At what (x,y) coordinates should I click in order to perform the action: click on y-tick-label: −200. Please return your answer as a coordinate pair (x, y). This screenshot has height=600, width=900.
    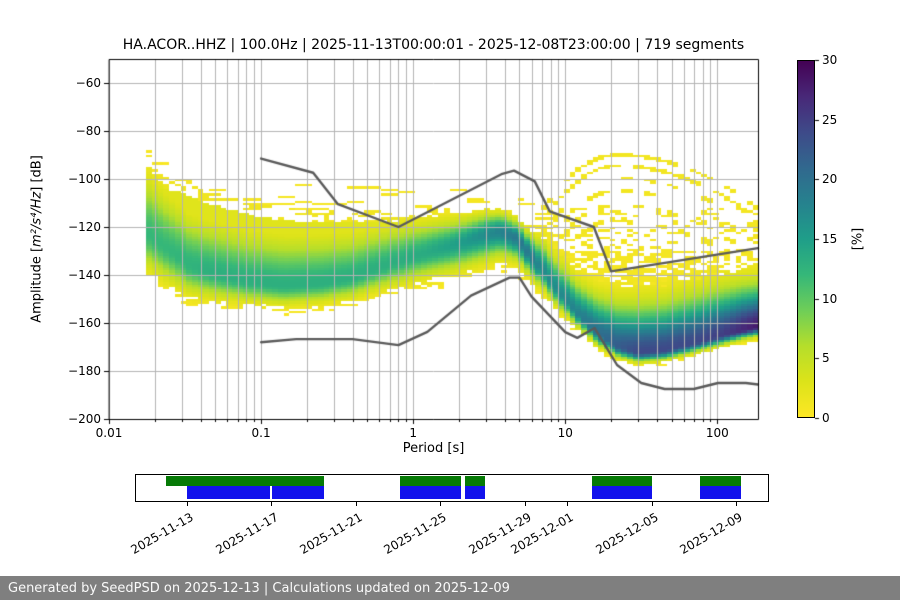
    Looking at the image, I should click on (84, 419).